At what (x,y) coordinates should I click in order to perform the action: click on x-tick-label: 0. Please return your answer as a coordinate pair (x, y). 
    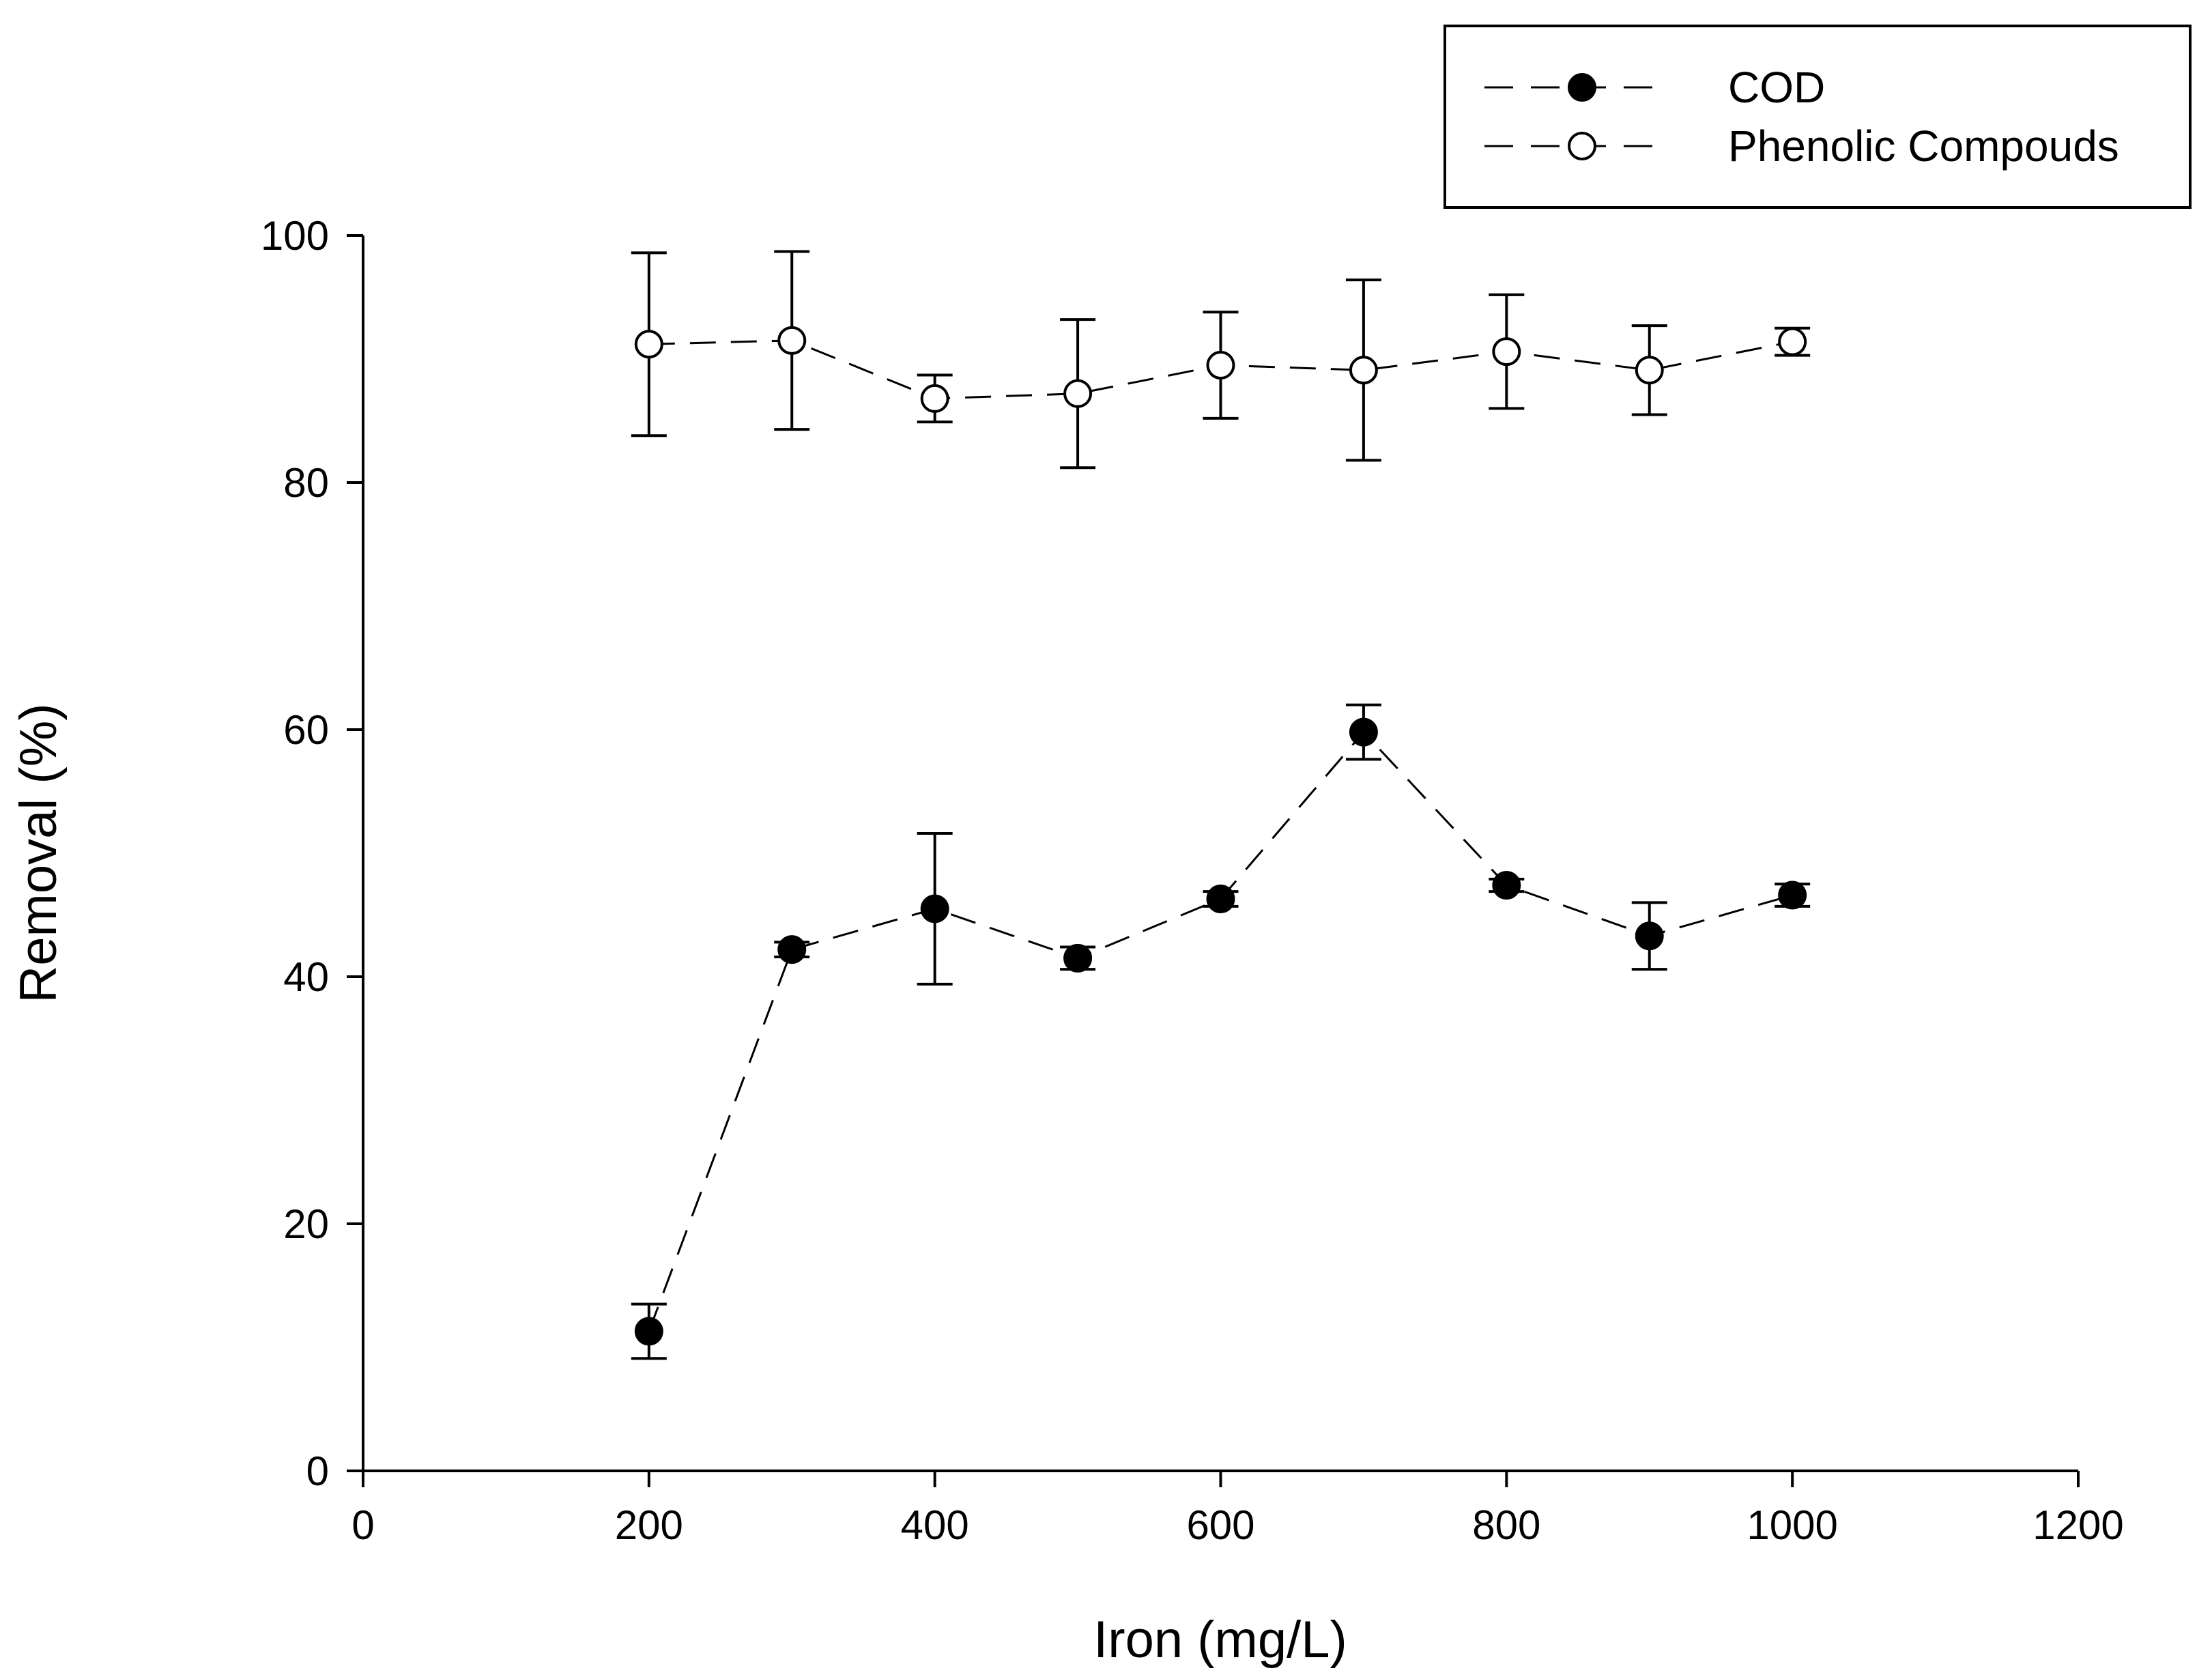
    Looking at the image, I should click on (362, 1525).